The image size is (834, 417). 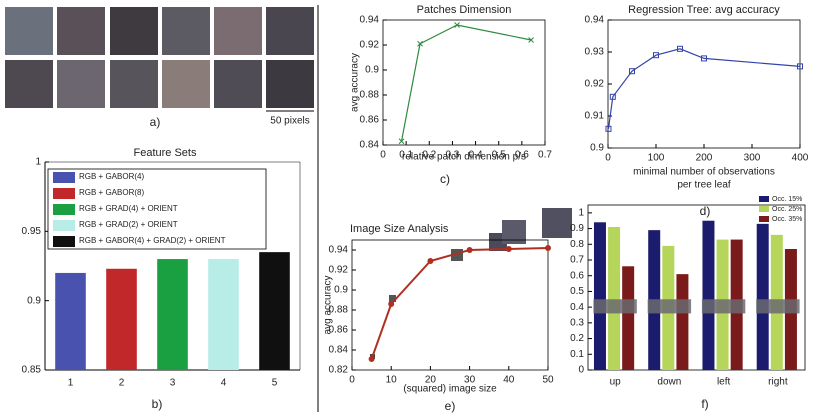 What do you see at coordinates (545, 155) in the screenshot?
I see `x-tick-label: 0.7` at bounding box center [545, 155].